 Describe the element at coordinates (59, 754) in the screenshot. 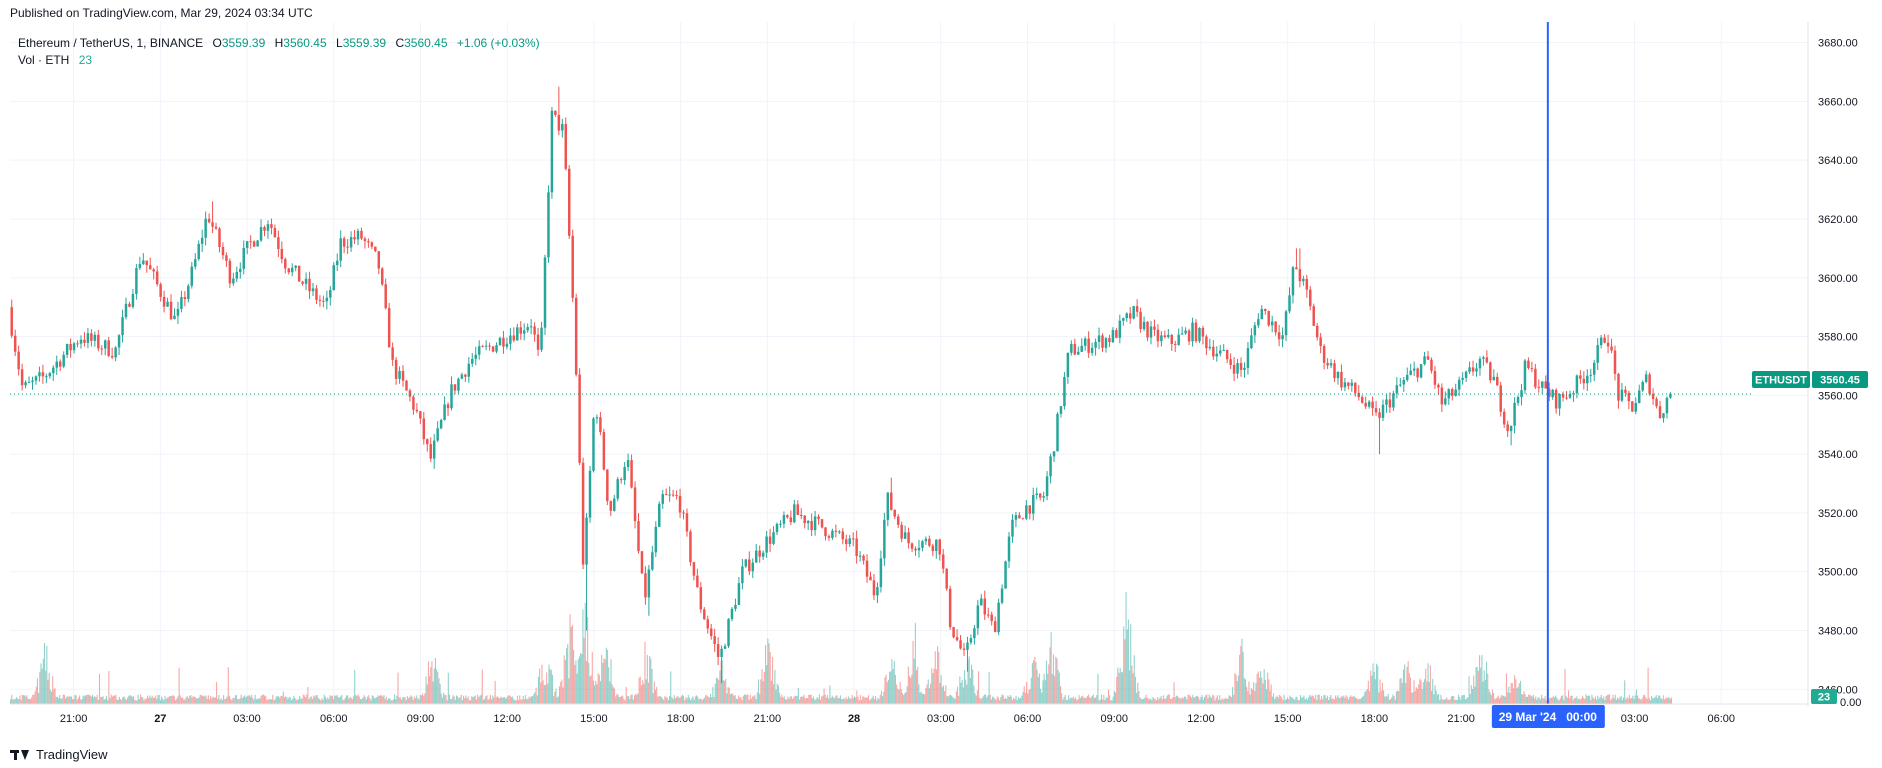

I see `footer-brand: TradingView` at that location.